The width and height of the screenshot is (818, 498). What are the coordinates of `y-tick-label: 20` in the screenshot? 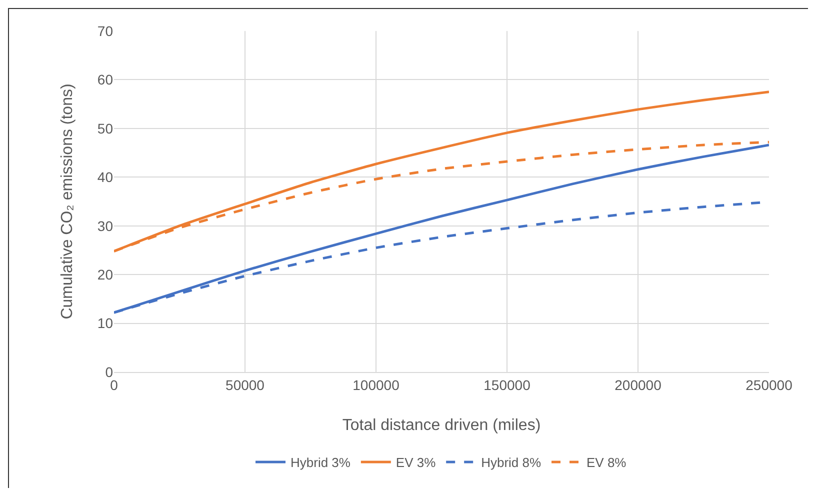 It's located at (105, 274).